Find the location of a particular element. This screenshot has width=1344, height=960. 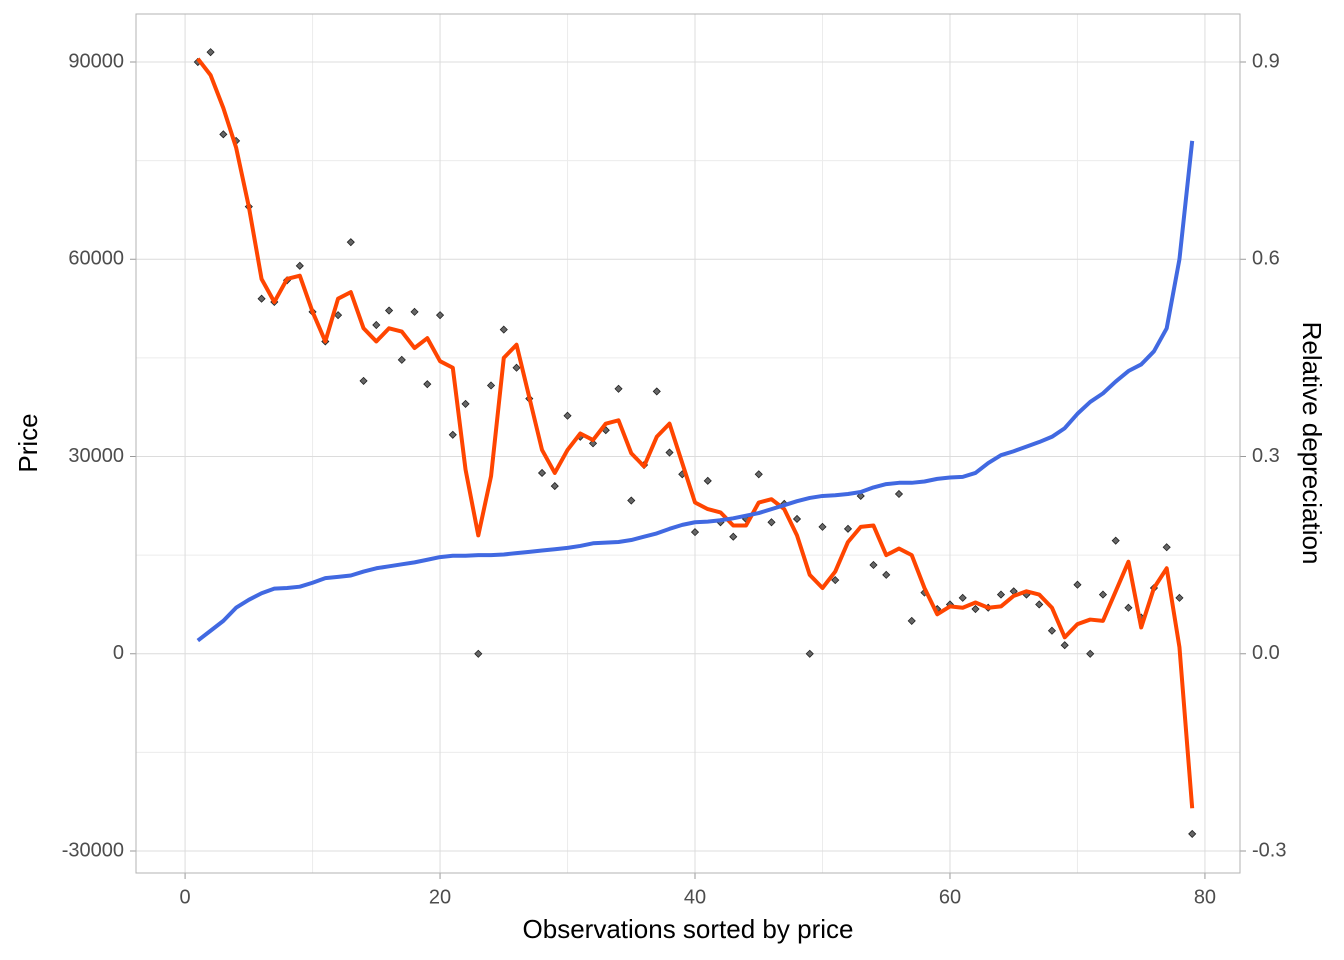

y2-tick-label: 0.0 is located at coordinates (1266, 653).